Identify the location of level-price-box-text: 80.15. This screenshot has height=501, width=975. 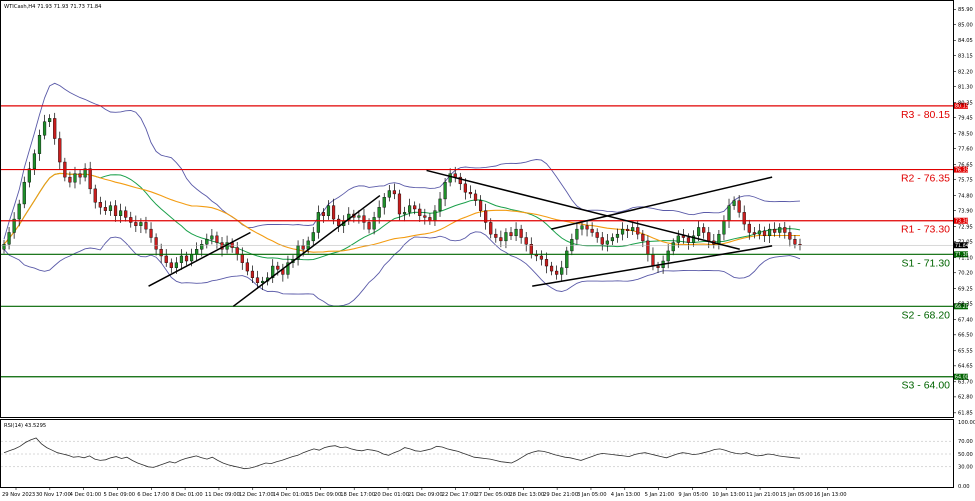
(962, 107).